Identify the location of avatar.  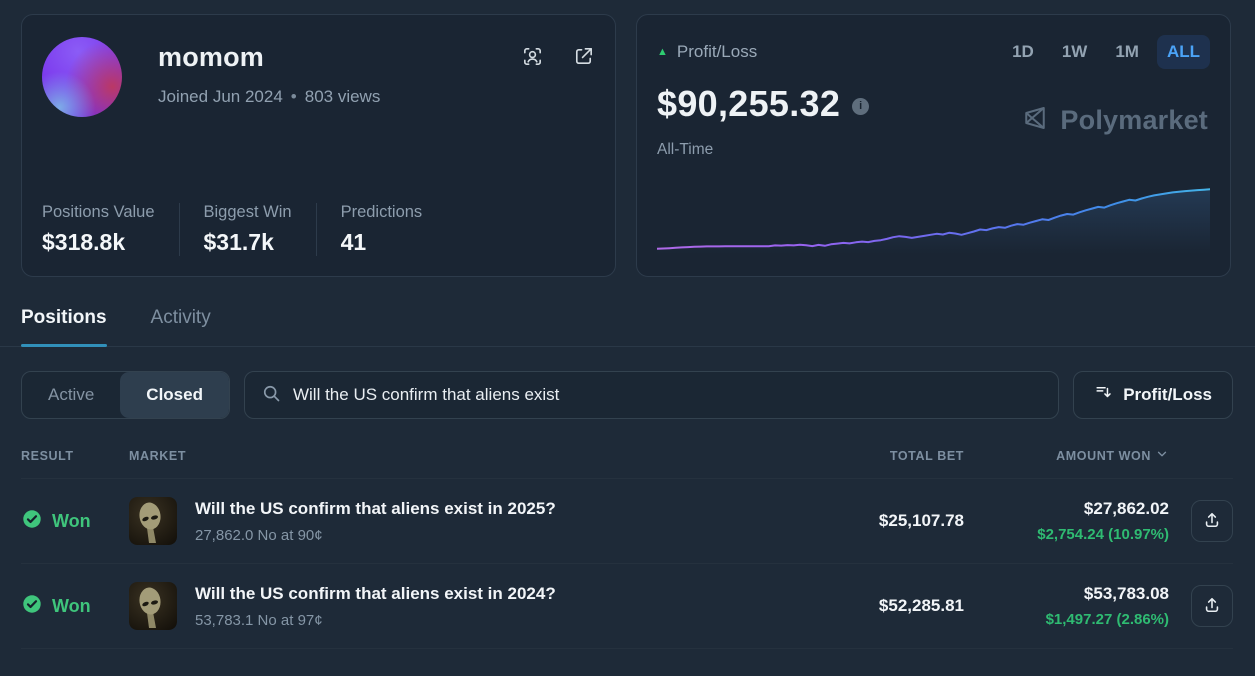
(82, 77).